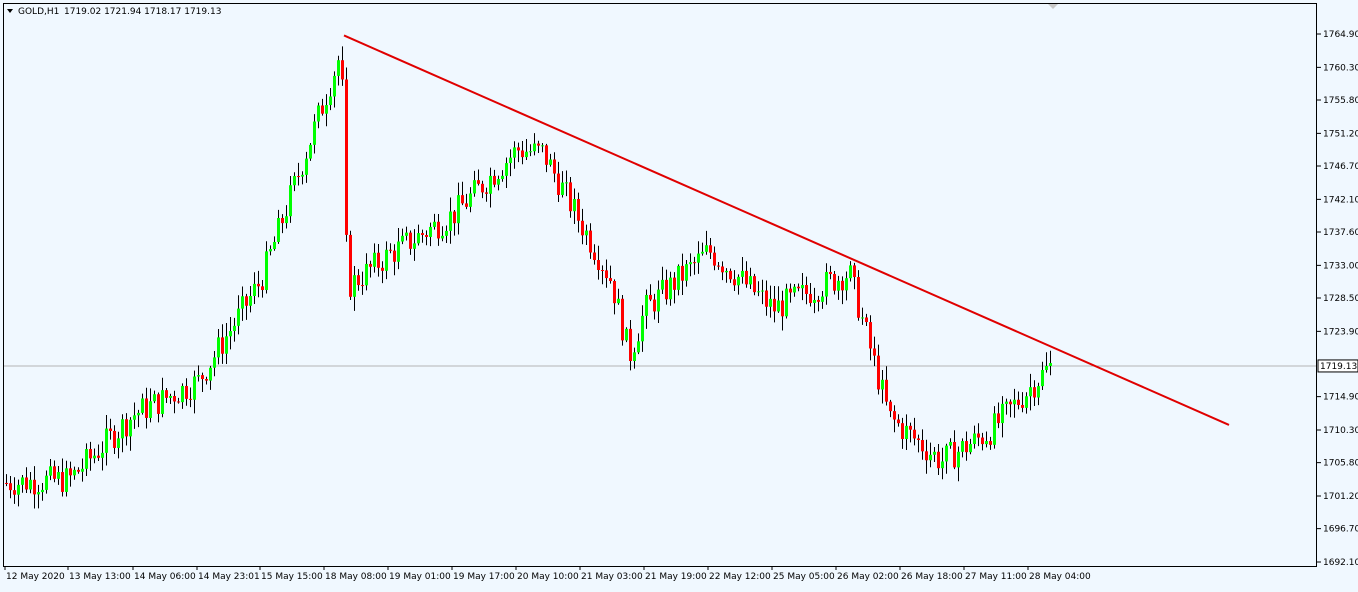  Describe the element at coordinates (932, 577) in the screenshot. I see `x-tick-label: 26 May 18:00` at that location.